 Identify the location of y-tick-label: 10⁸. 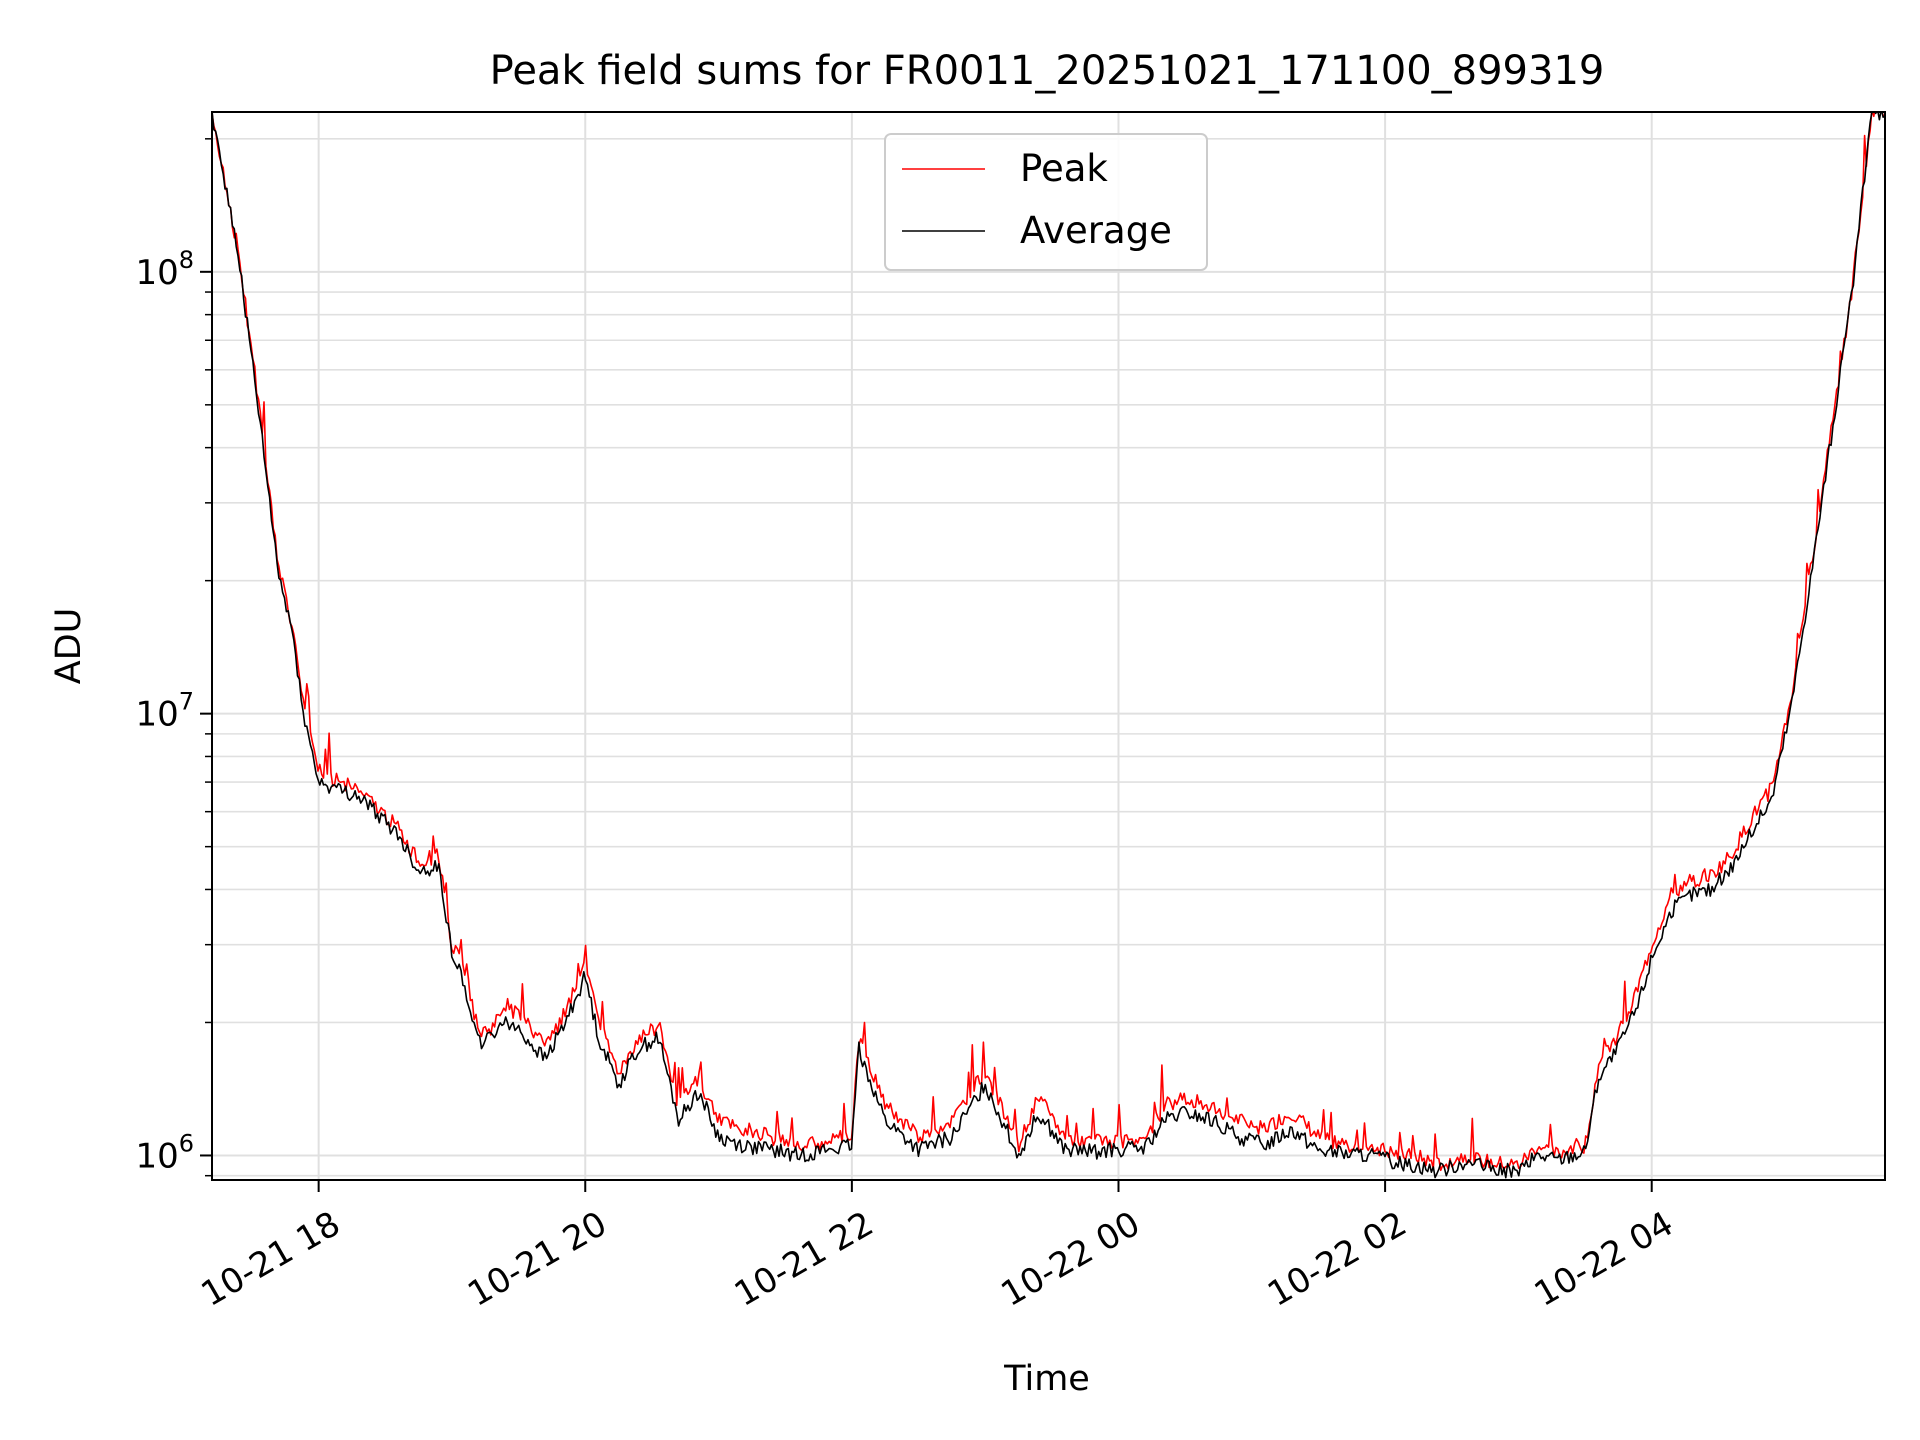
(164, 269).